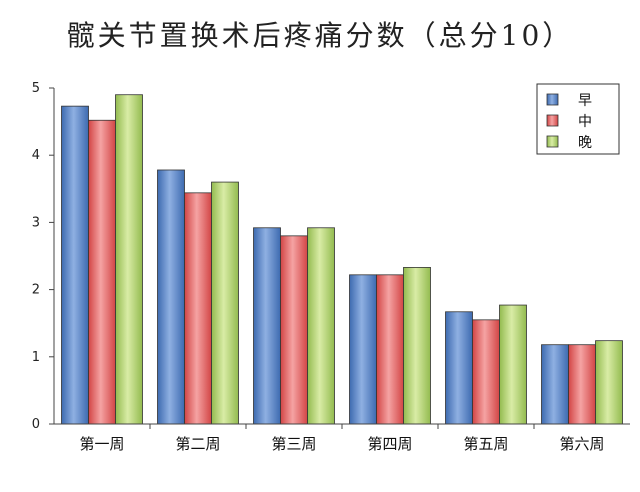 Image resolution: width=640 pixels, height=492 pixels. I want to click on chart-title: 髋关节置换术后疼痛分数（总分10）, so click(320, 35).